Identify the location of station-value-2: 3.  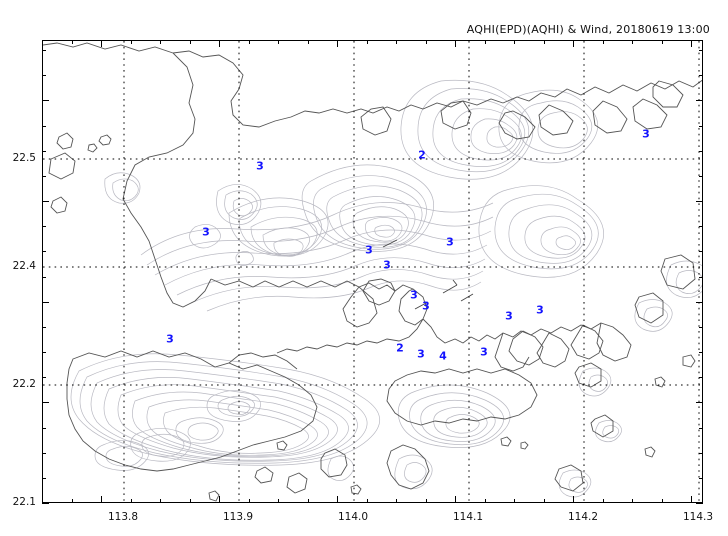
(260, 166).